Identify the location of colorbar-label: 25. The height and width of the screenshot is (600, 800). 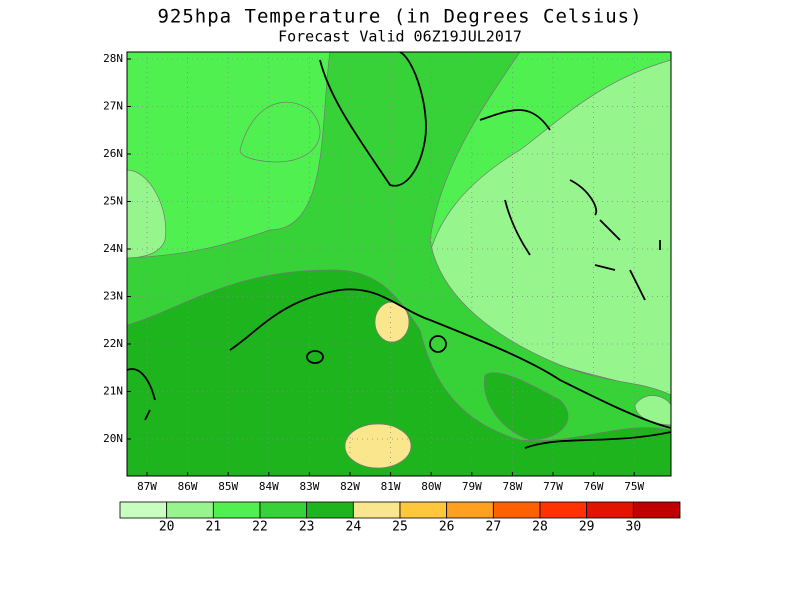
(400, 527).